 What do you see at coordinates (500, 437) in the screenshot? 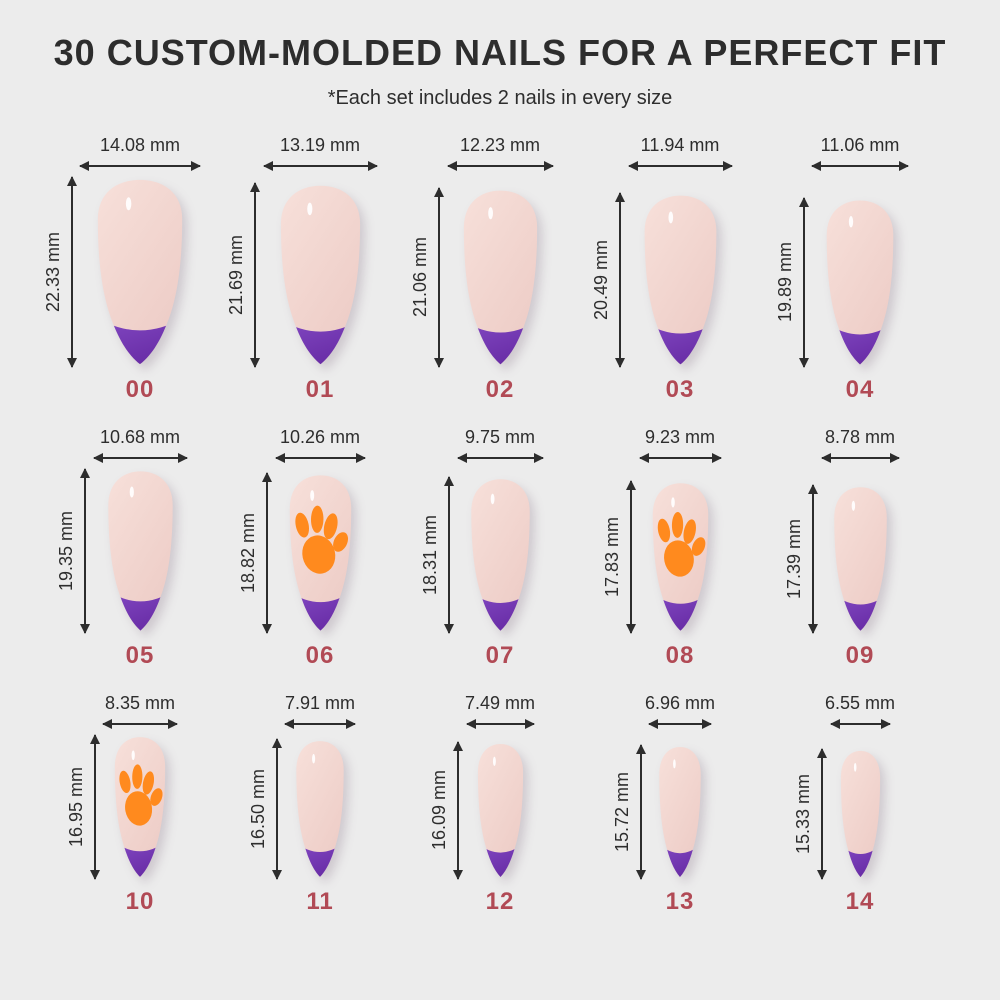
I see `width-label: 9.75 mm` at bounding box center [500, 437].